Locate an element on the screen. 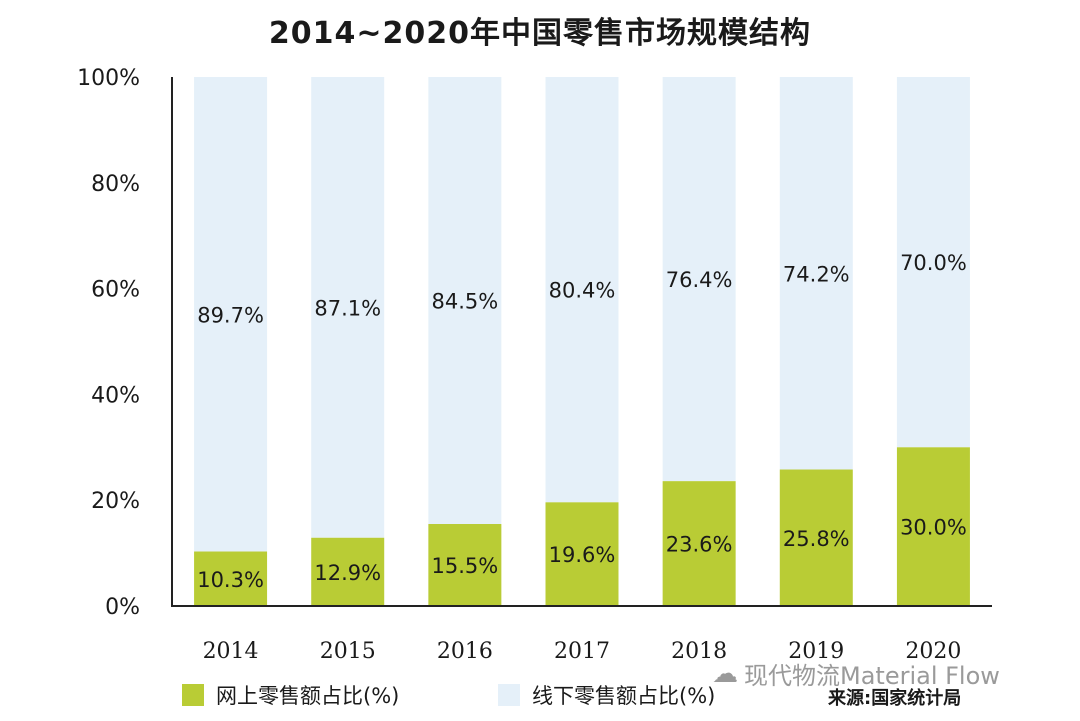 The width and height of the screenshot is (1080, 721). data-label-offline: 76.4% is located at coordinates (699, 280).